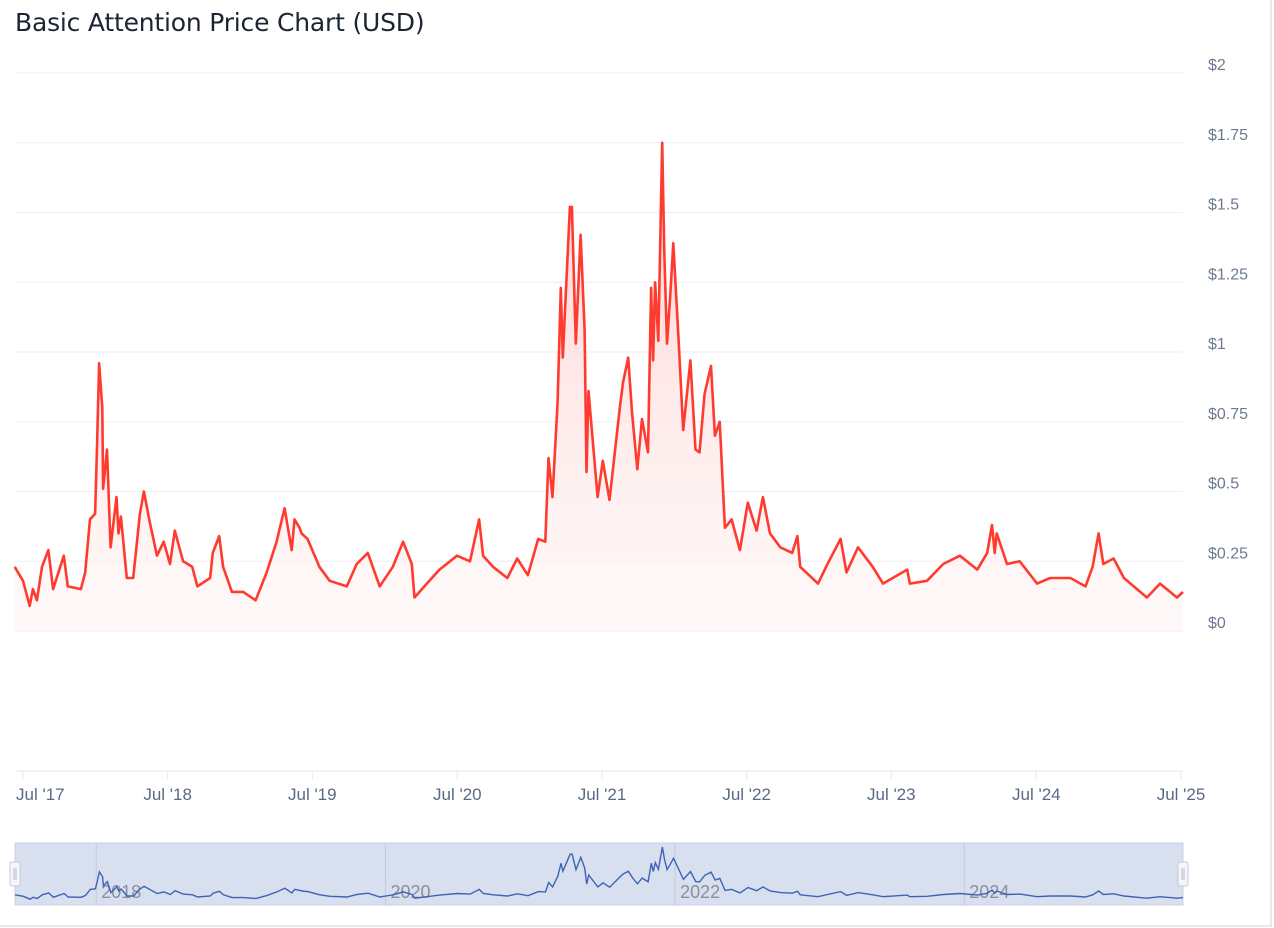 The image size is (1274, 928). I want to click on y-tick-label: $1, so click(1217, 344).